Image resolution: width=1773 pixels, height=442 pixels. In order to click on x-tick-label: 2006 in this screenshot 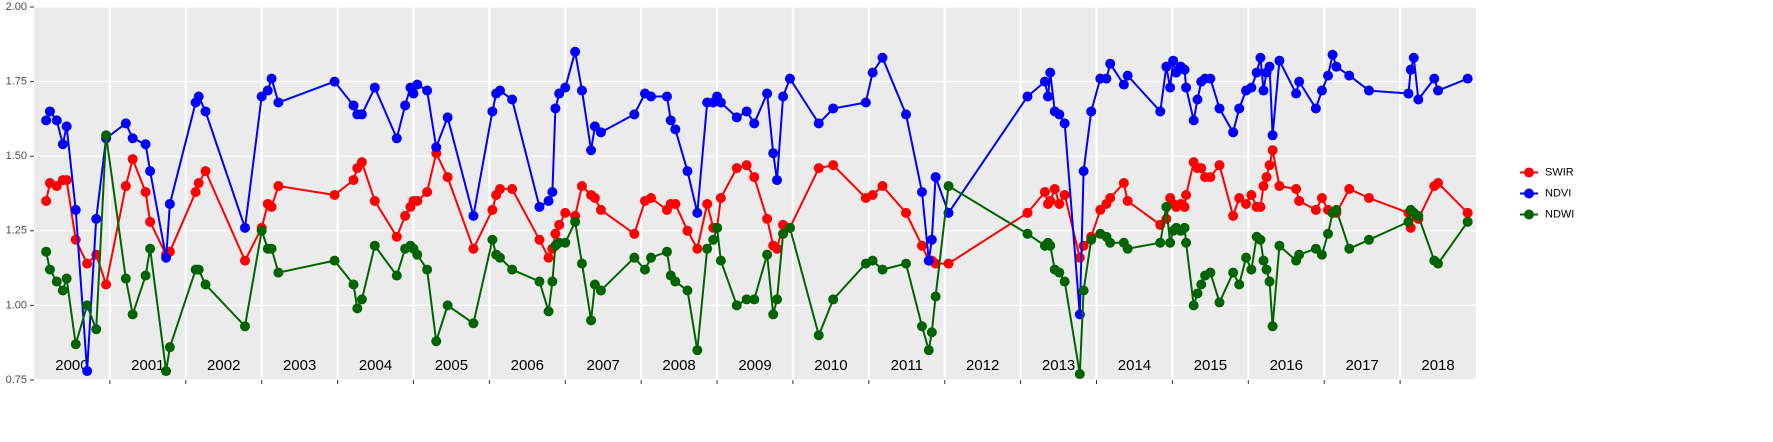, I will do `click(527, 365)`.